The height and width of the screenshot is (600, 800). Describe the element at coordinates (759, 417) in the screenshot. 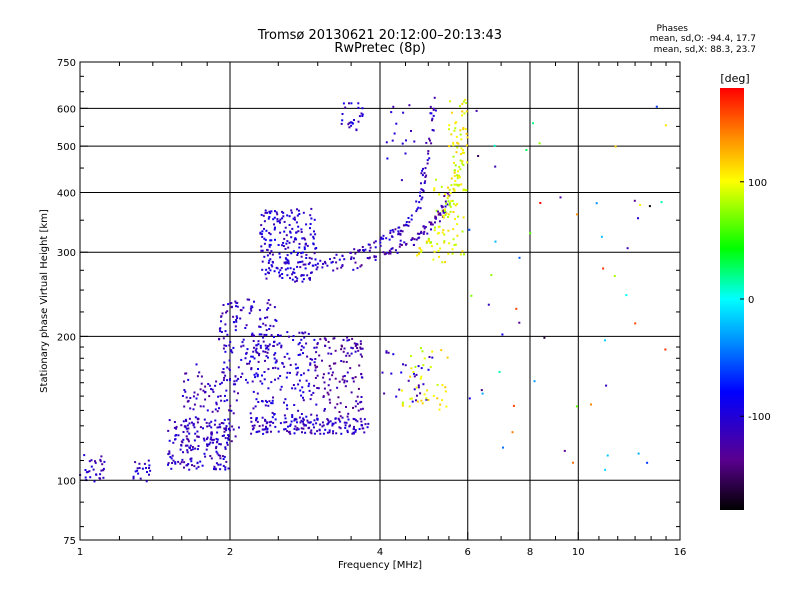

I see `colorbar-tick-label: -100` at that location.